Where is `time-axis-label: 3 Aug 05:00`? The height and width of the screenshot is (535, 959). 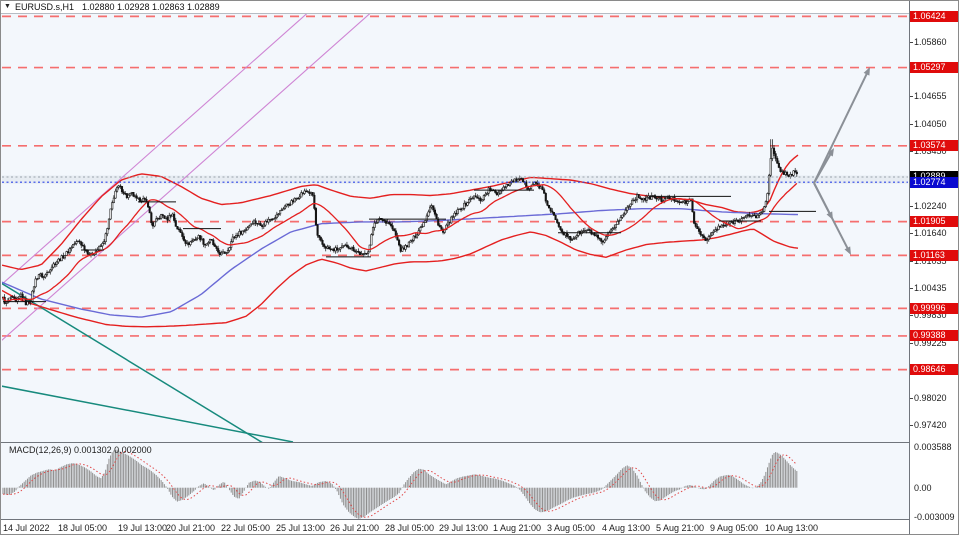 time-axis-label: 3 Aug 05:00 is located at coordinates (571, 528).